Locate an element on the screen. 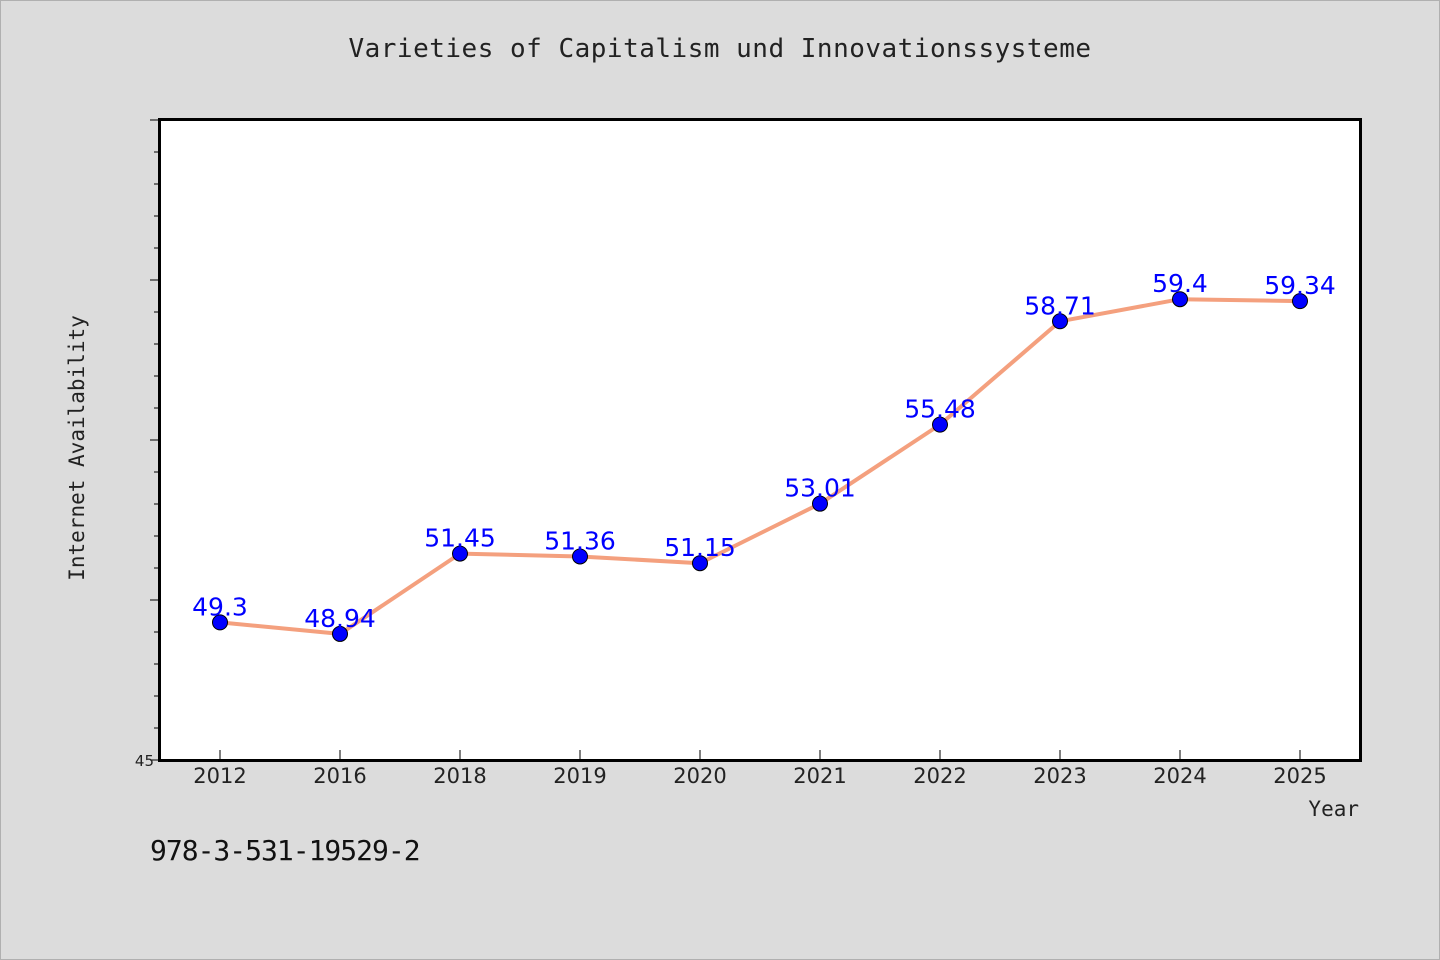 This screenshot has width=1440, height=960. data-label: 59.34 is located at coordinates (1300, 285).